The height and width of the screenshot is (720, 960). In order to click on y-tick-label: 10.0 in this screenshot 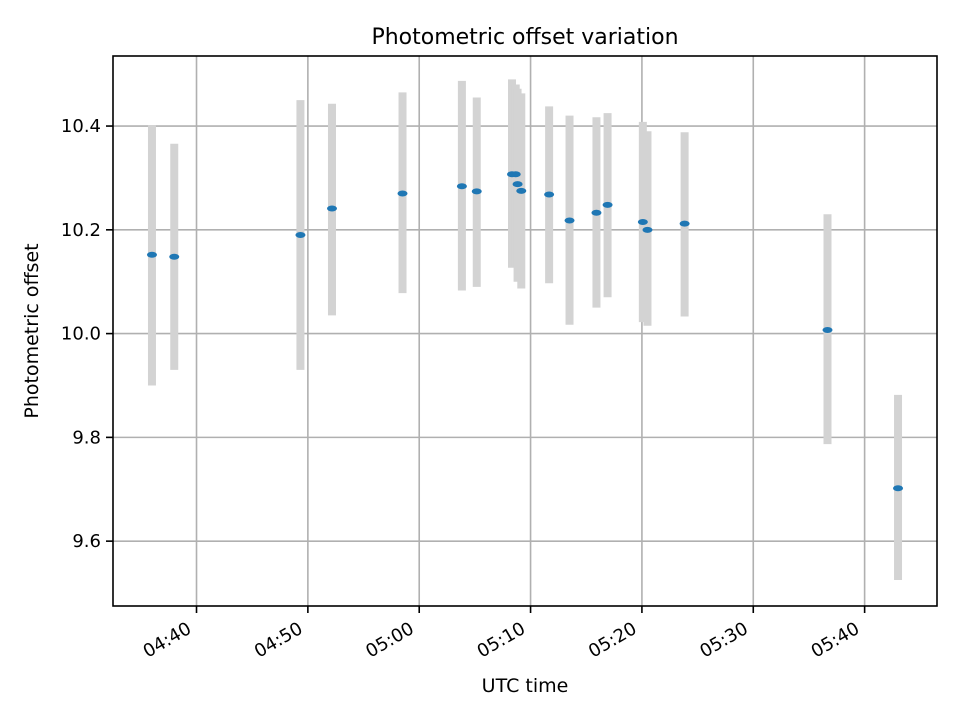, I will do `click(81, 334)`.